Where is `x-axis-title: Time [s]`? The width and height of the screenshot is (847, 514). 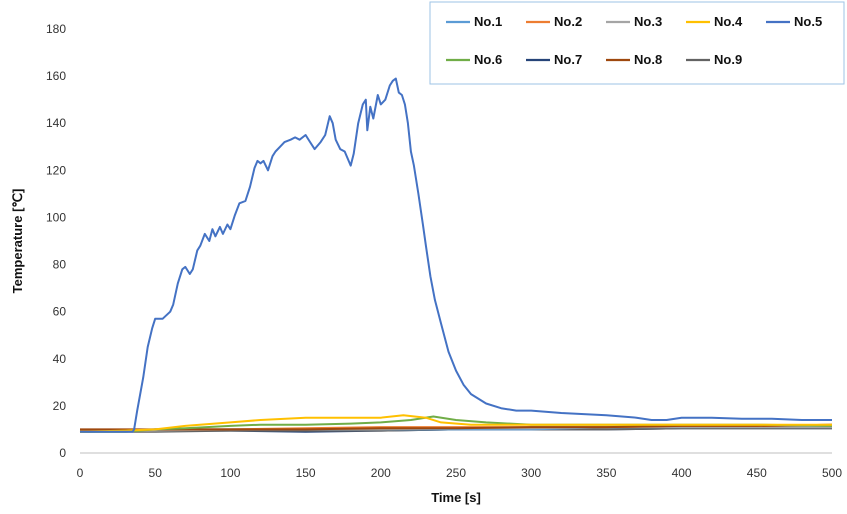
x-axis-title: Time [s] is located at coordinates (456, 497).